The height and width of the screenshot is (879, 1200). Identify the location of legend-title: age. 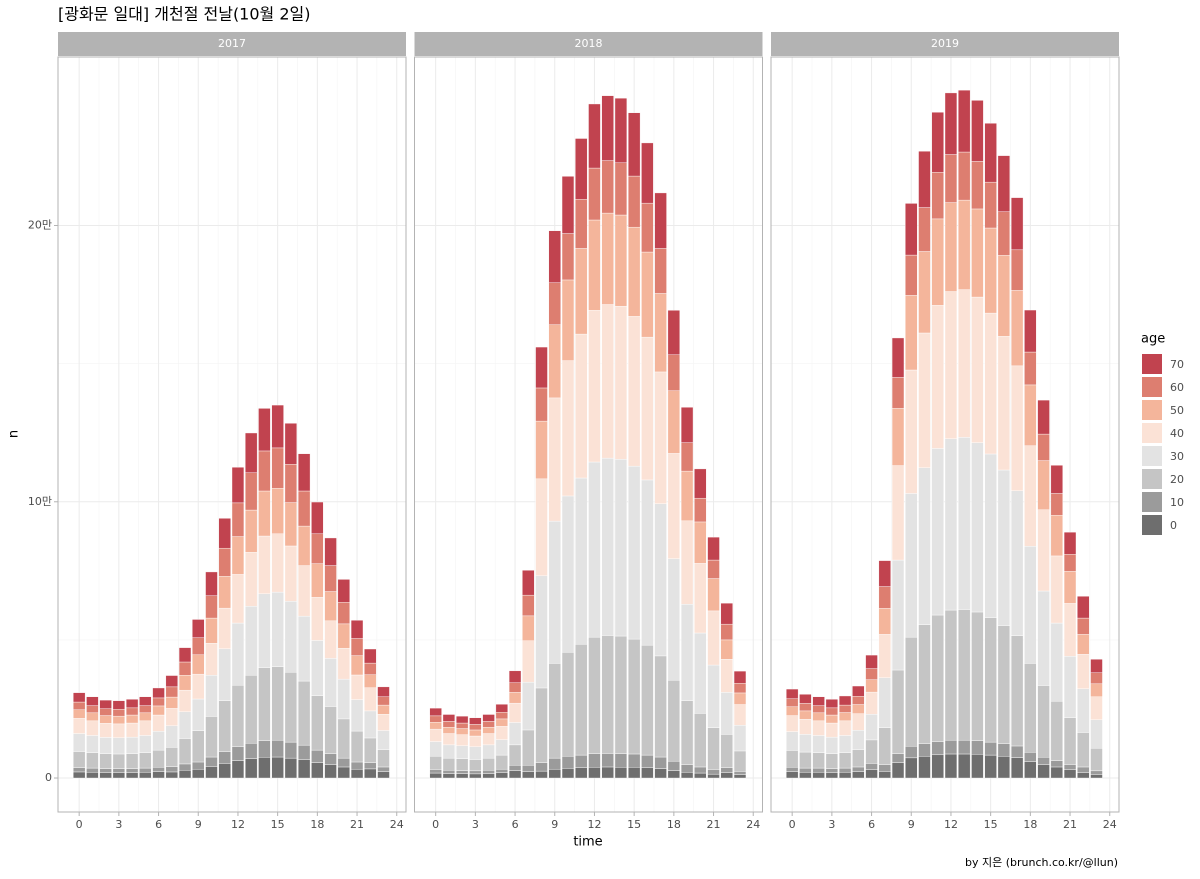
(1153, 339).